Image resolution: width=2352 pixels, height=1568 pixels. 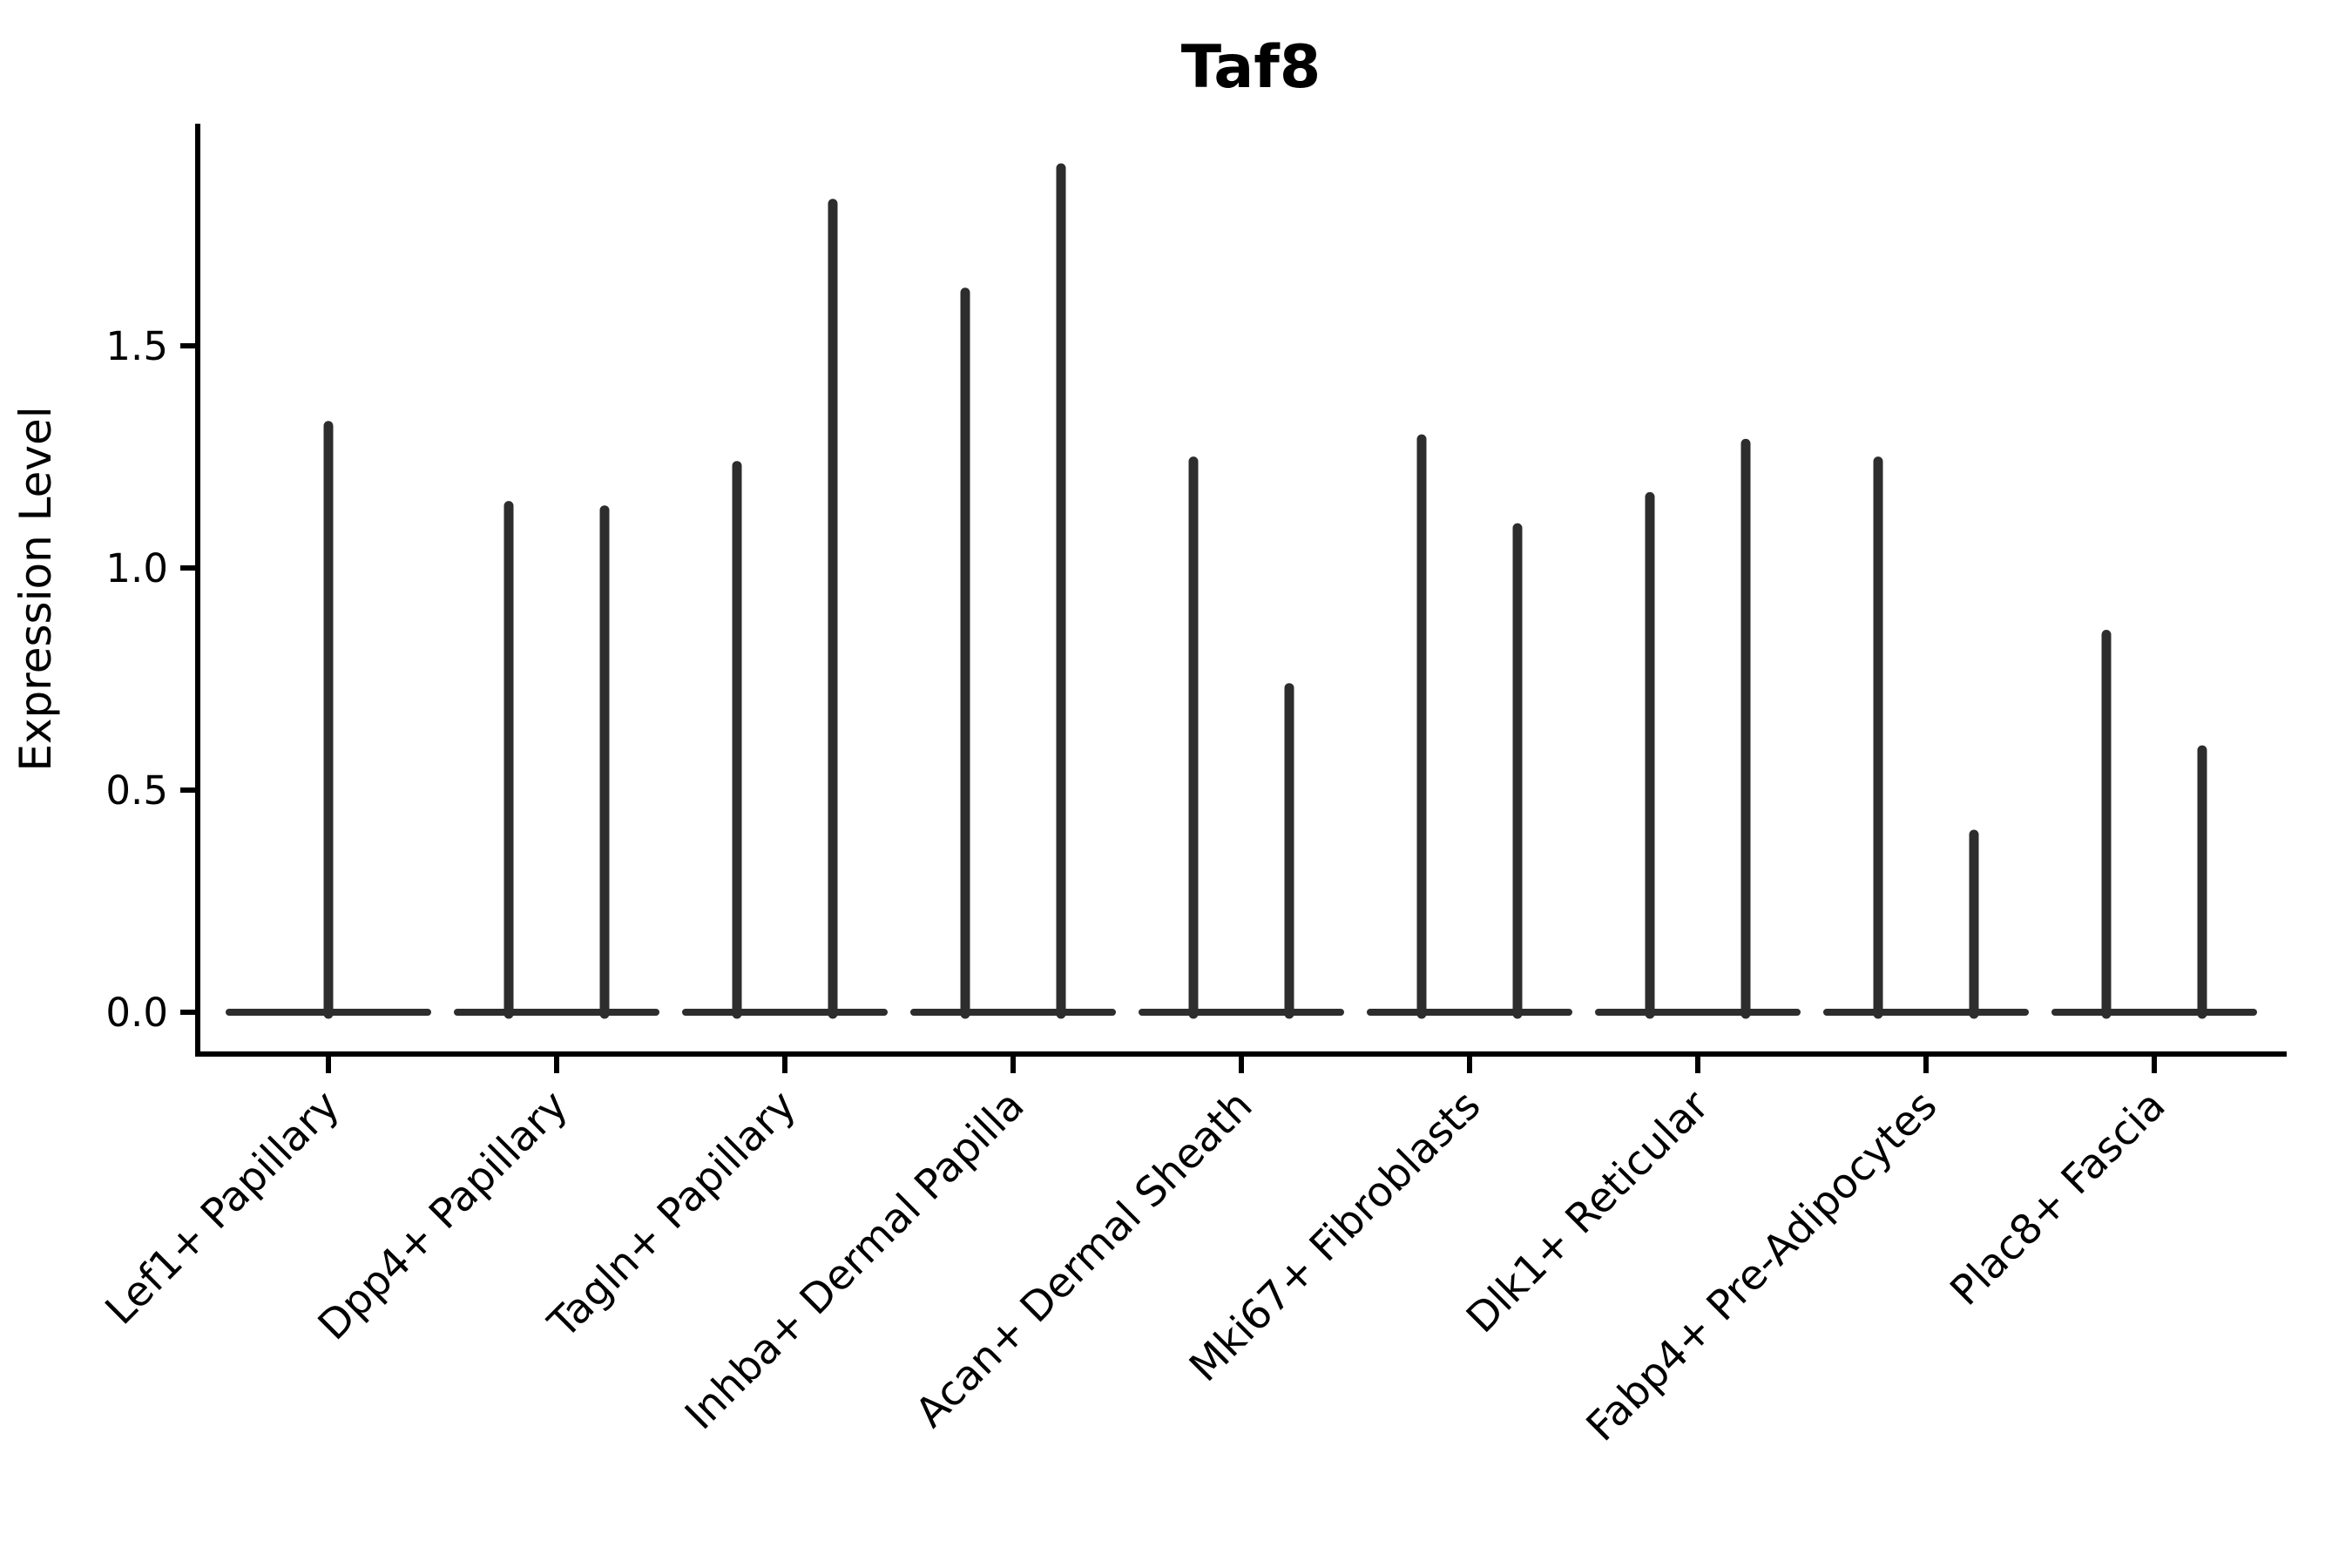 I want to click on y-axis-label: Expression Level, so click(x=35, y=588).